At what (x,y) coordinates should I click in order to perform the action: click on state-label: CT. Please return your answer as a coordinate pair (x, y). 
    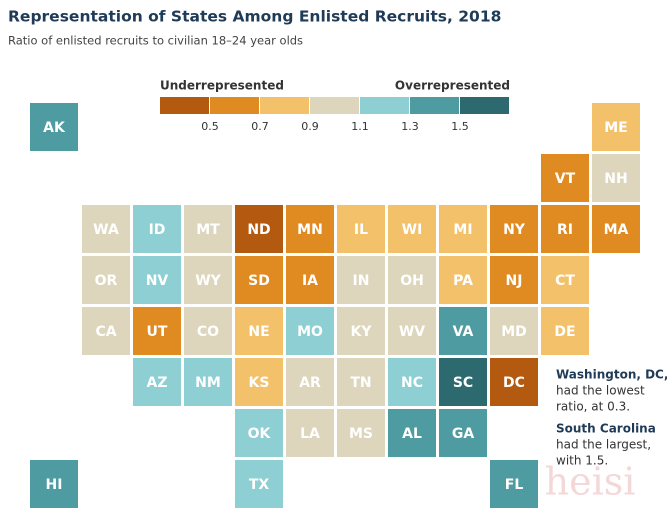
    Looking at the image, I should click on (565, 281).